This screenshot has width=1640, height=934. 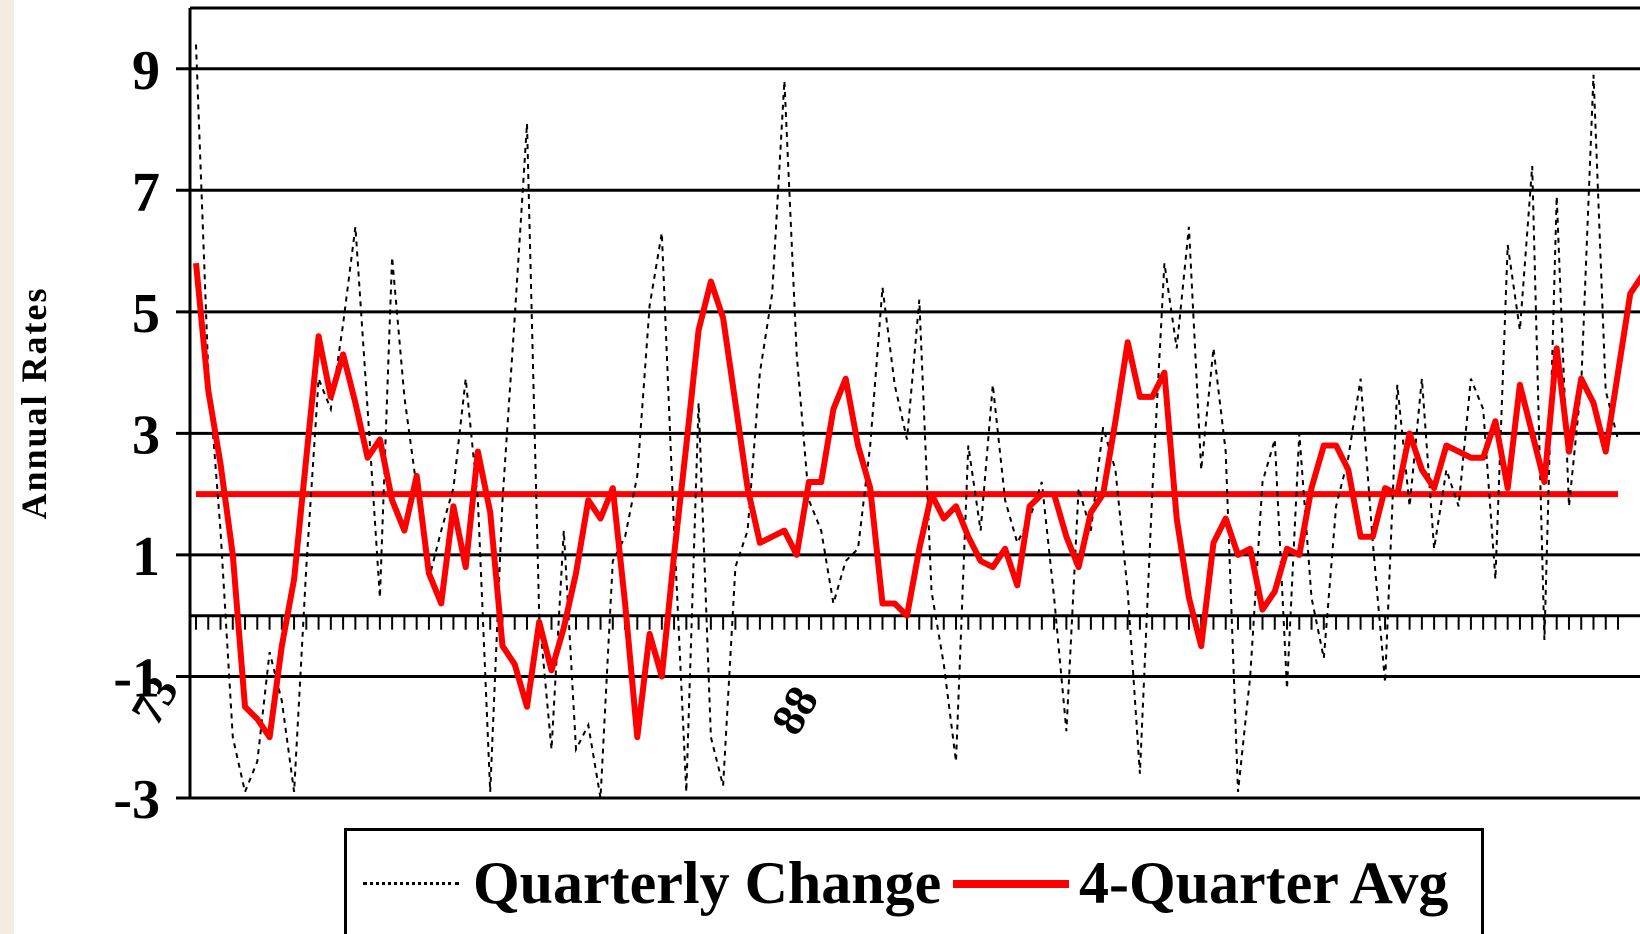 I want to click on y-tick-label: -3, so click(x=136, y=800).